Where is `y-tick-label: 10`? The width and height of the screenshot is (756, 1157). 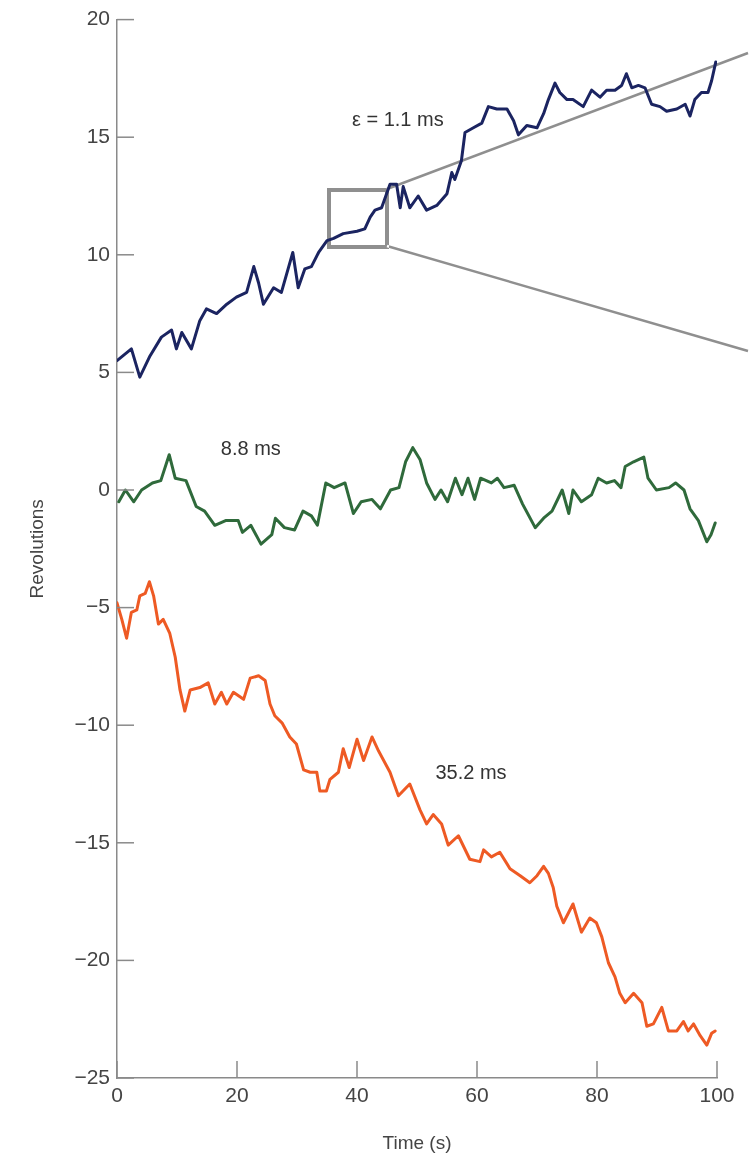
y-tick-label: 10 is located at coordinates (98, 253).